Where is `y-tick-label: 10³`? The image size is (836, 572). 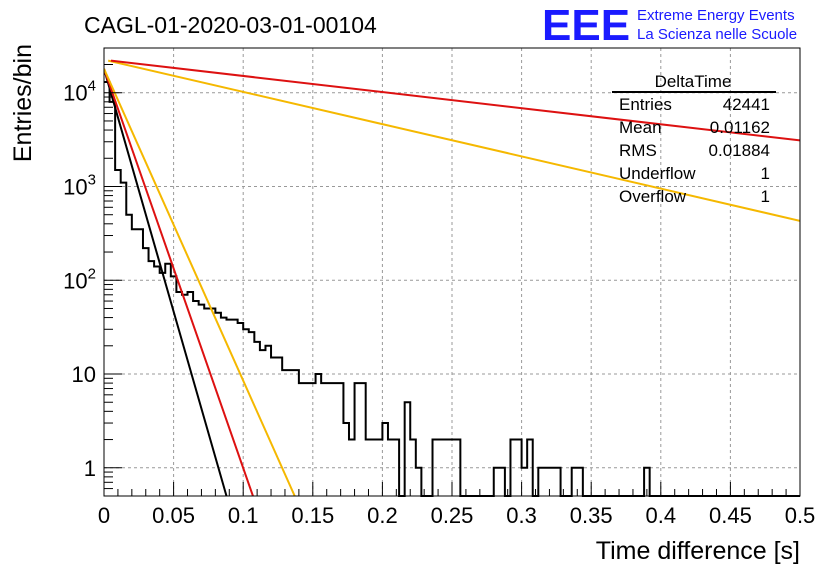
y-tick-label: 10³ is located at coordinates (79, 185).